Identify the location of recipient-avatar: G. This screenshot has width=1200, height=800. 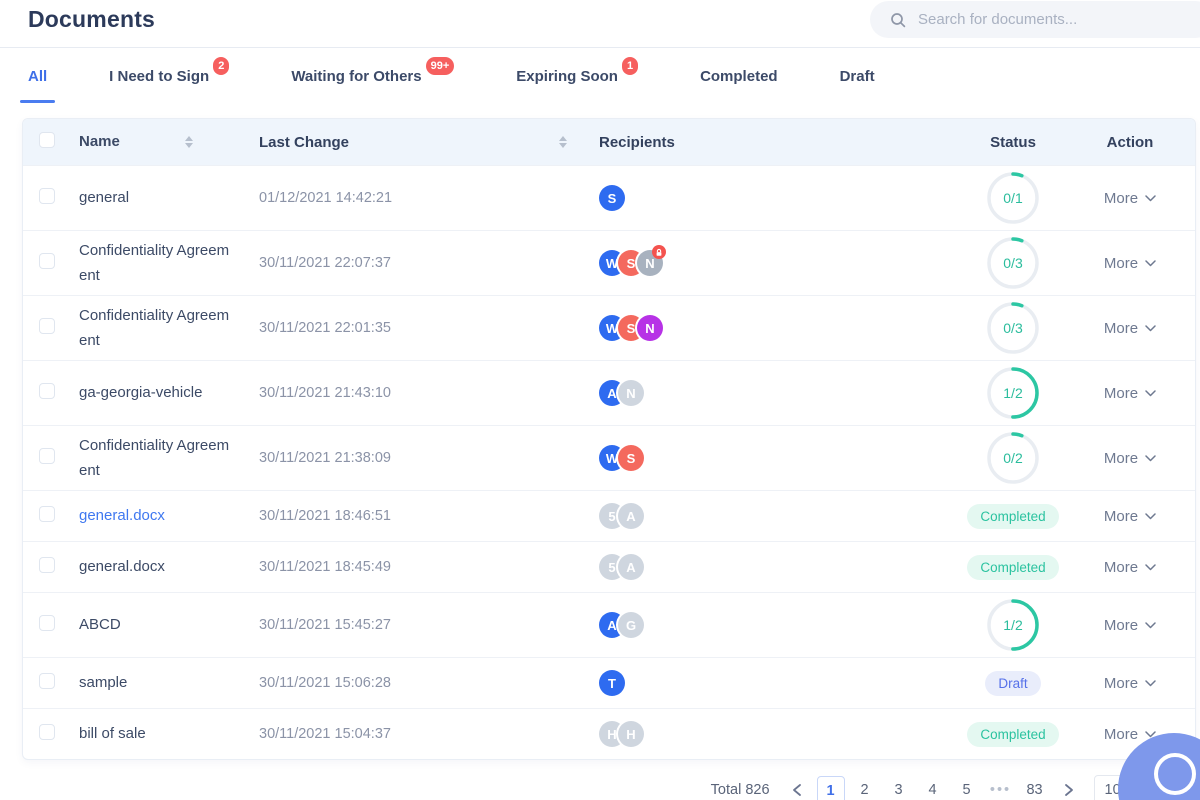
(631, 625).